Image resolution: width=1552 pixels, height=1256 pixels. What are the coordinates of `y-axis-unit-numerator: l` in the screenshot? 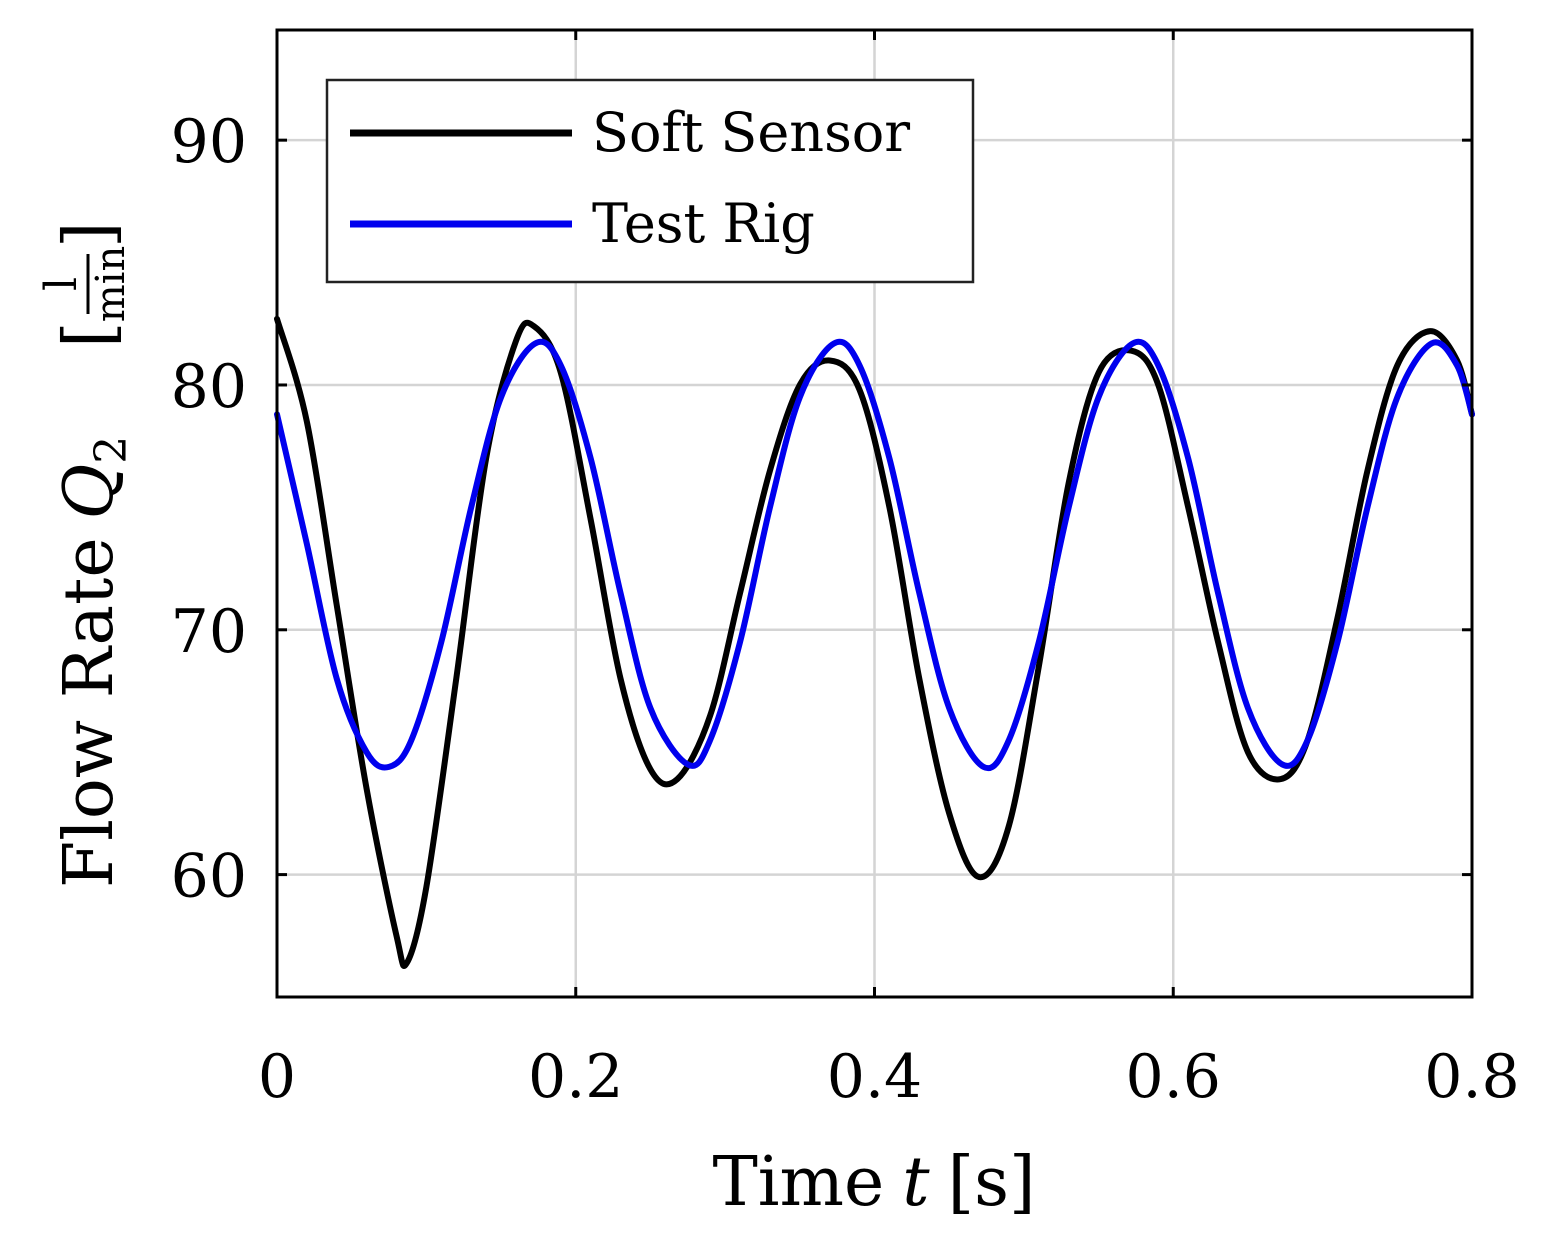 It's located at (61, 284).